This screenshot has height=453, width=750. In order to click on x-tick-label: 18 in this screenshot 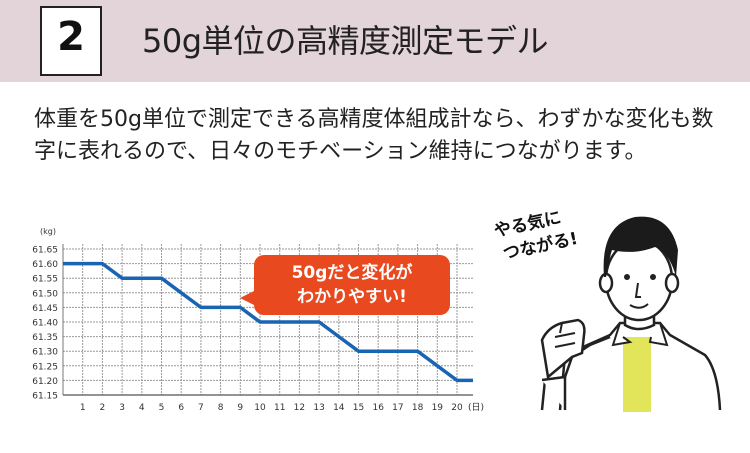, I will do `click(418, 408)`.